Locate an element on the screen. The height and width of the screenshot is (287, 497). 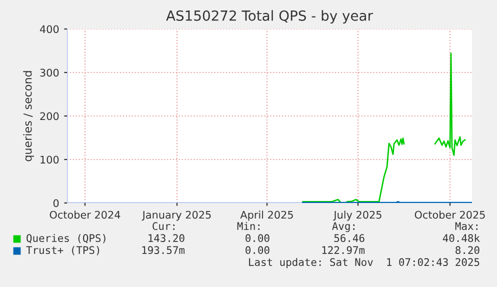
text: 122.97m is located at coordinates (343, 250).